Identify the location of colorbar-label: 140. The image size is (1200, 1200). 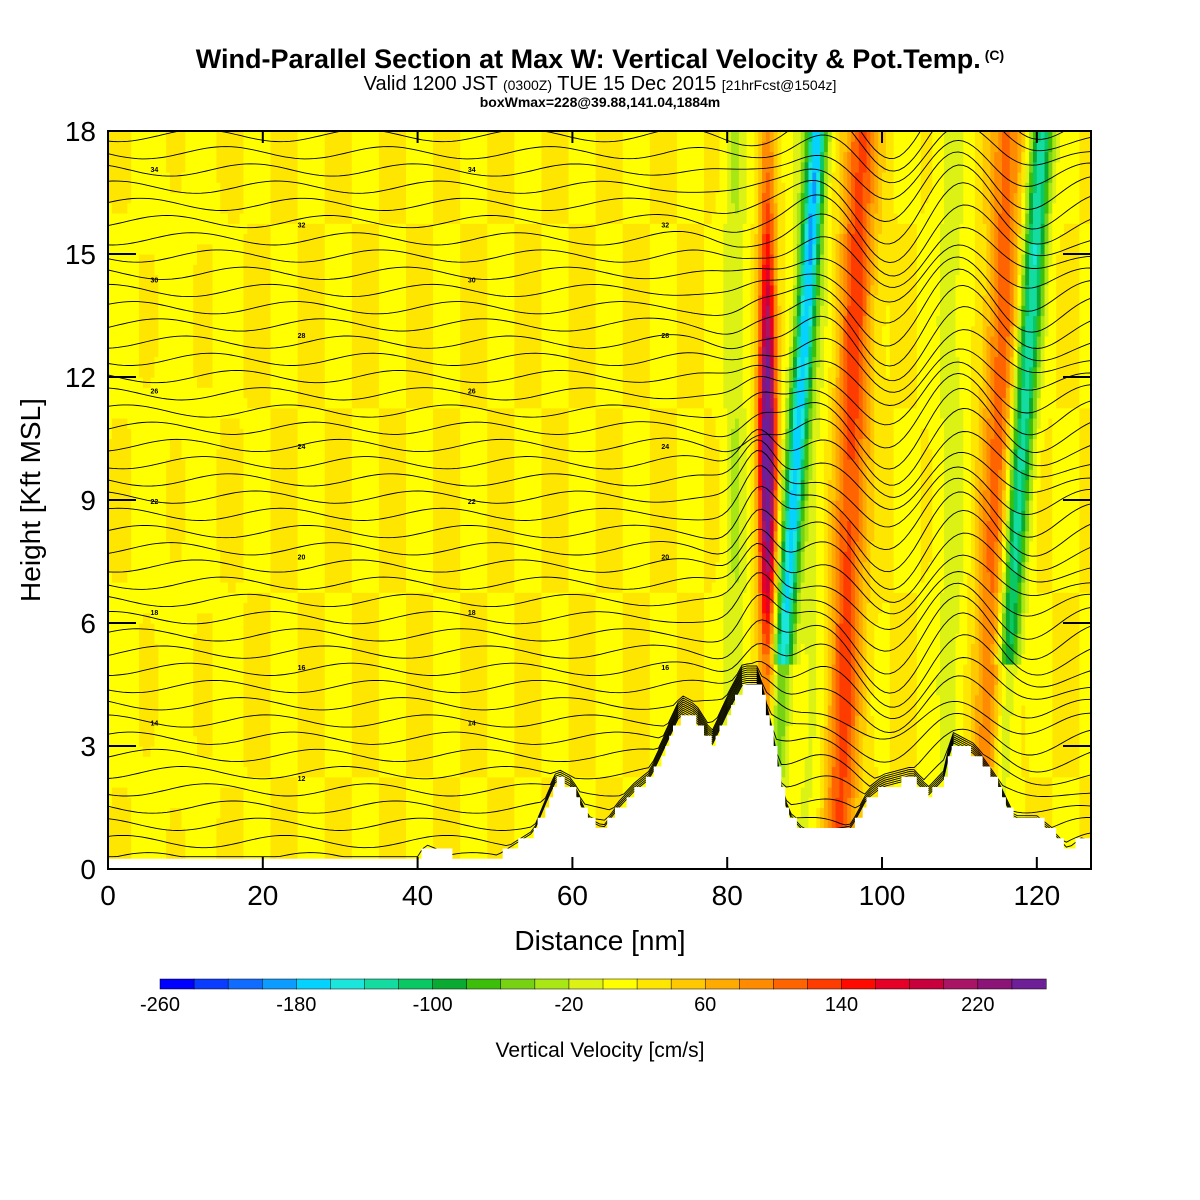
(841, 1005).